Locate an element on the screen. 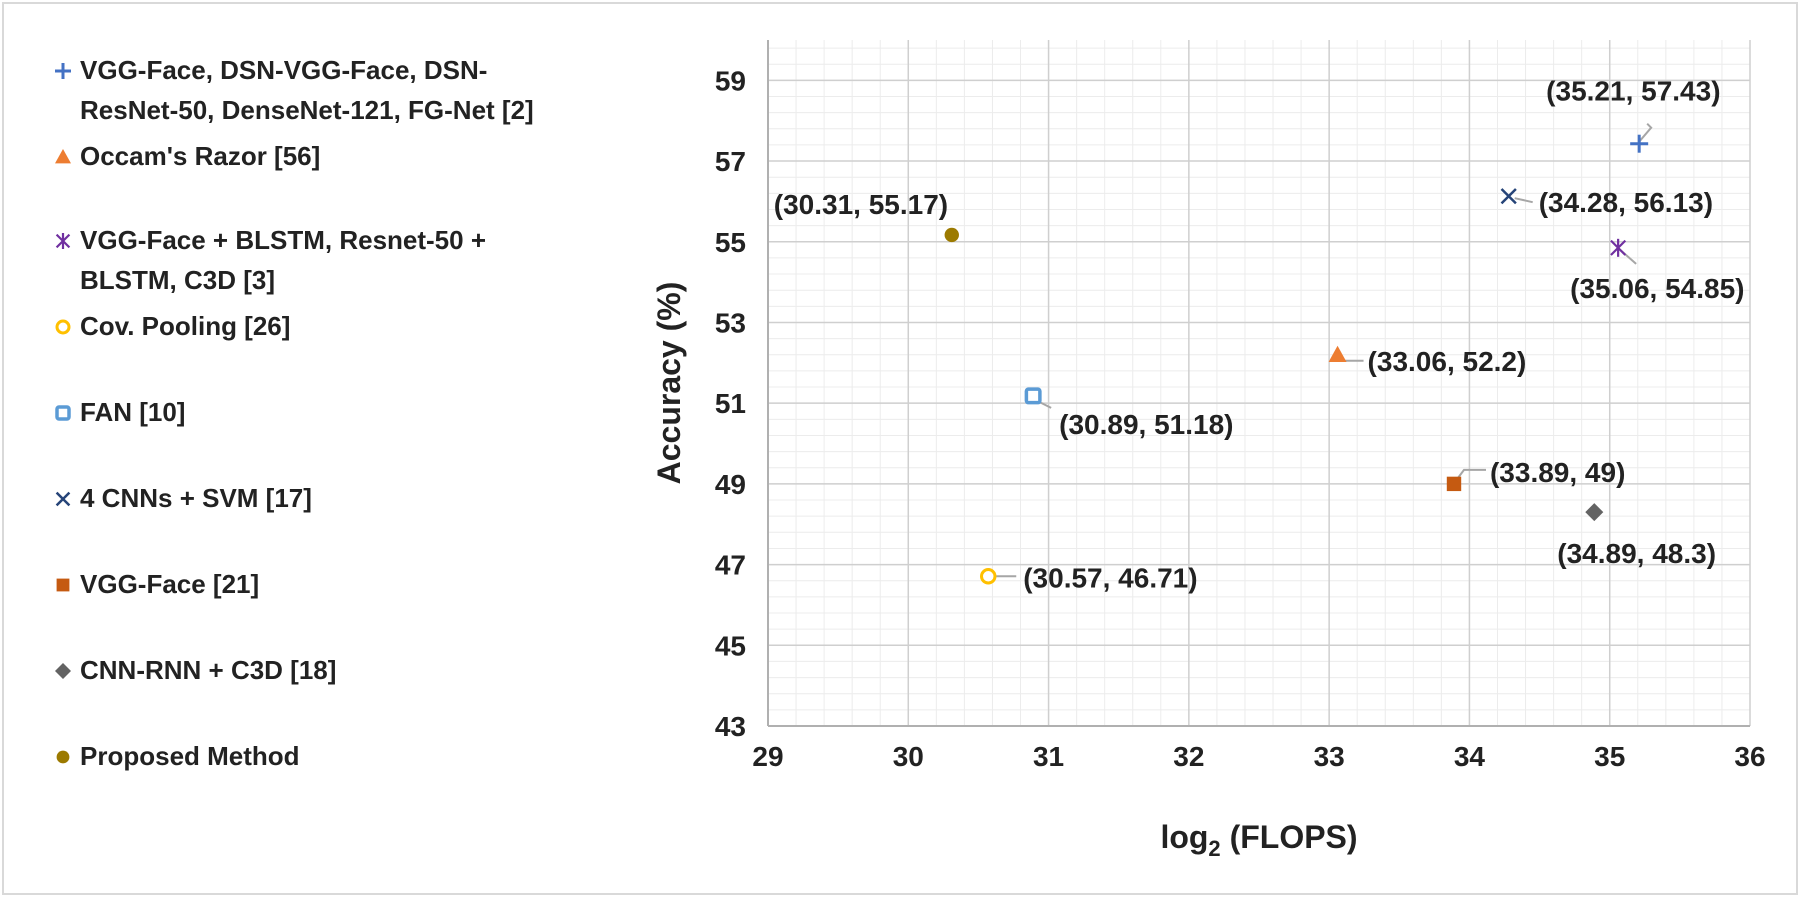 This screenshot has height=899, width=1802. legend-label: VGG-Face [21] is located at coordinates (170, 584).